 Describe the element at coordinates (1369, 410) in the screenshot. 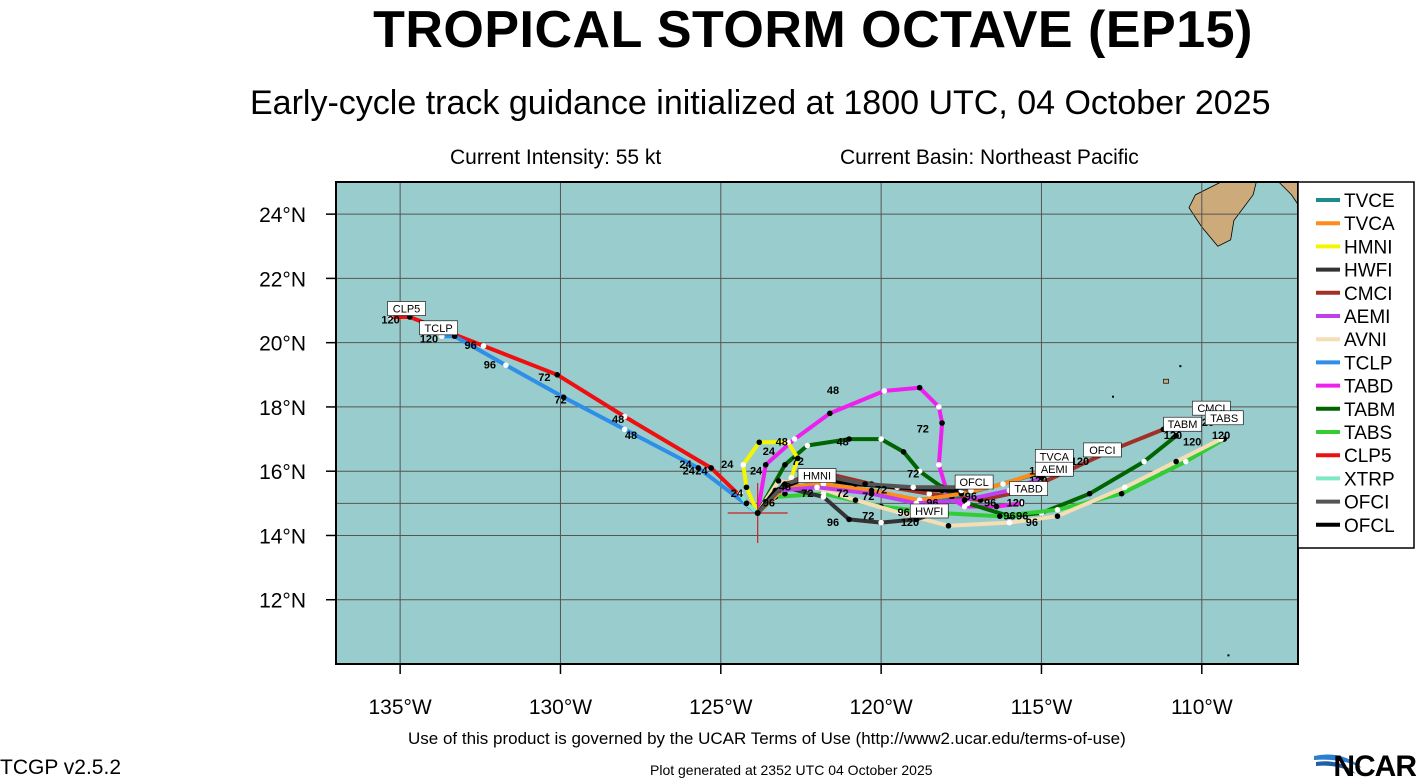

I see `legend-label-tabm: TABM` at that location.